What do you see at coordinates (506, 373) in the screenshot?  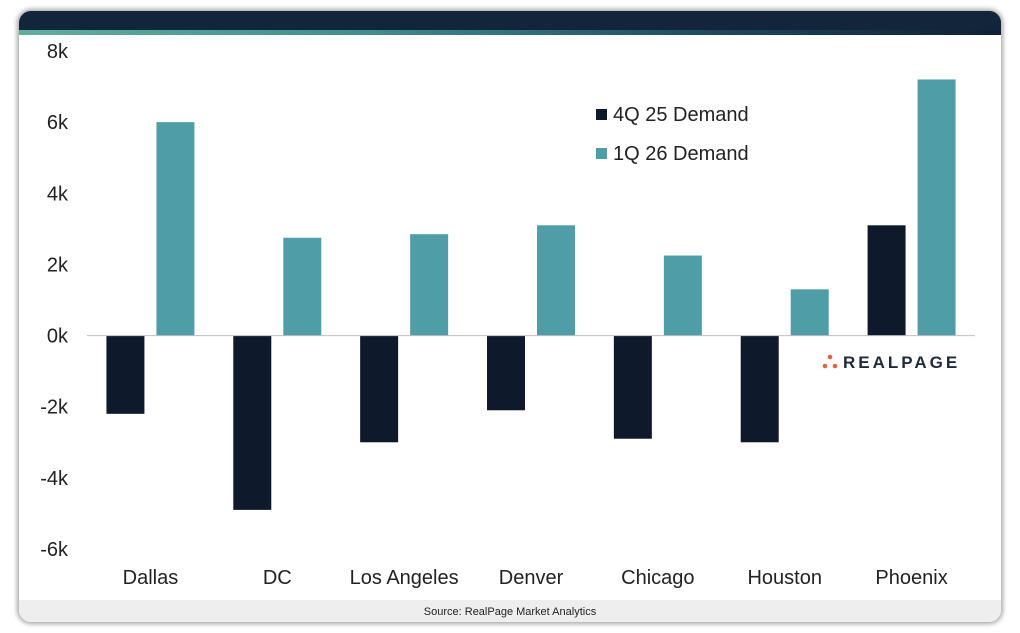 I see `bar-4q25-denver` at bounding box center [506, 373].